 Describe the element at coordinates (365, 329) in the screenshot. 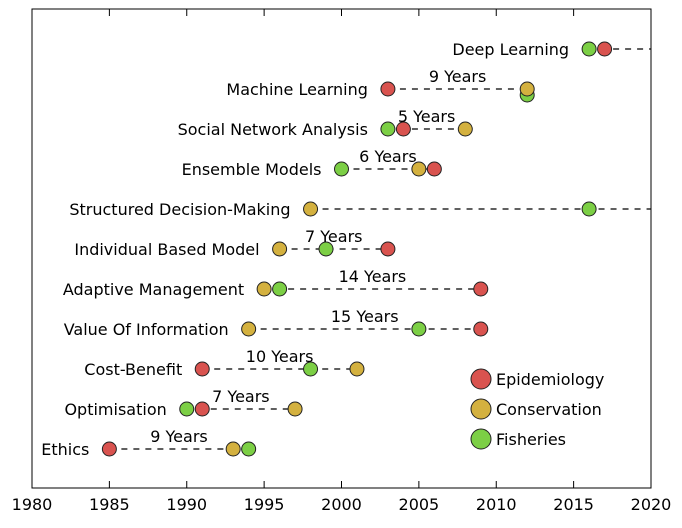

I see `topic-row-value-of-information` at that location.